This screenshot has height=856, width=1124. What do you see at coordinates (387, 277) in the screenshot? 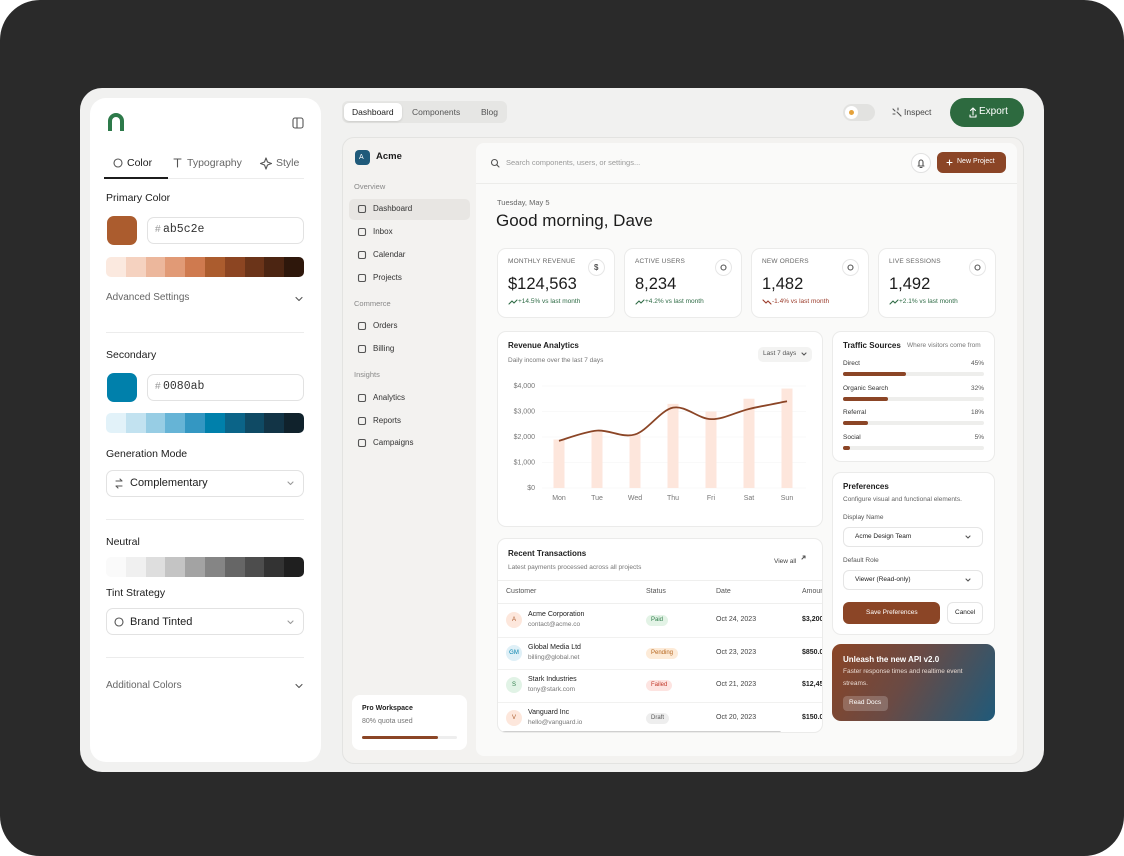
I see `nav-item: Projects` at bounding box center [387, 277].